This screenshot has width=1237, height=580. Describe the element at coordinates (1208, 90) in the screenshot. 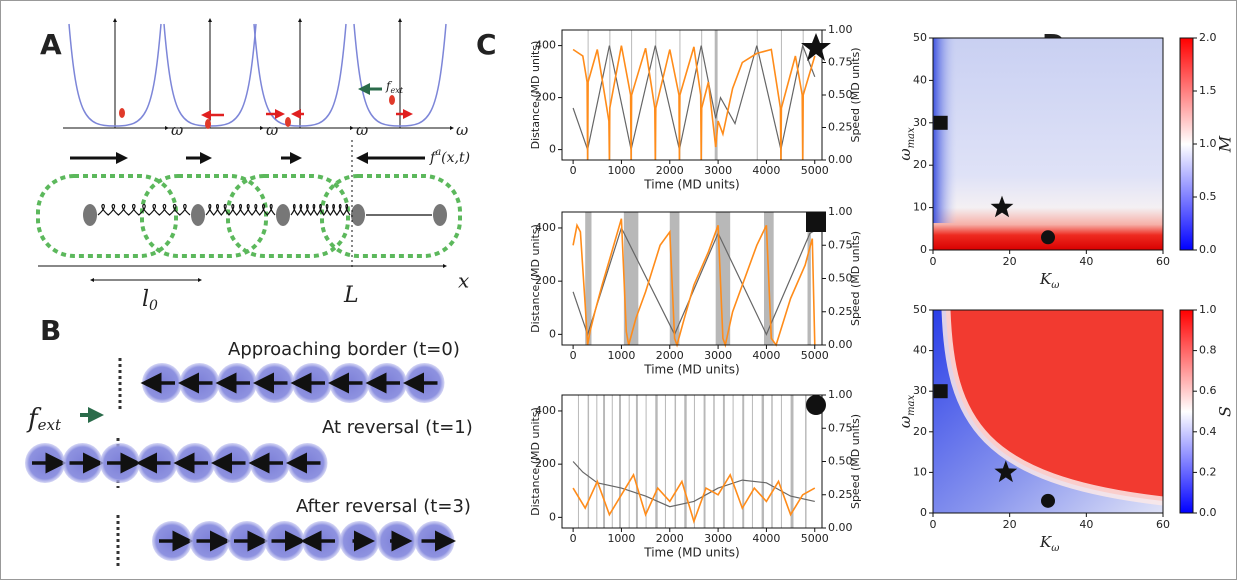

I see `colorbar-tick-label: 1.5` at that location.